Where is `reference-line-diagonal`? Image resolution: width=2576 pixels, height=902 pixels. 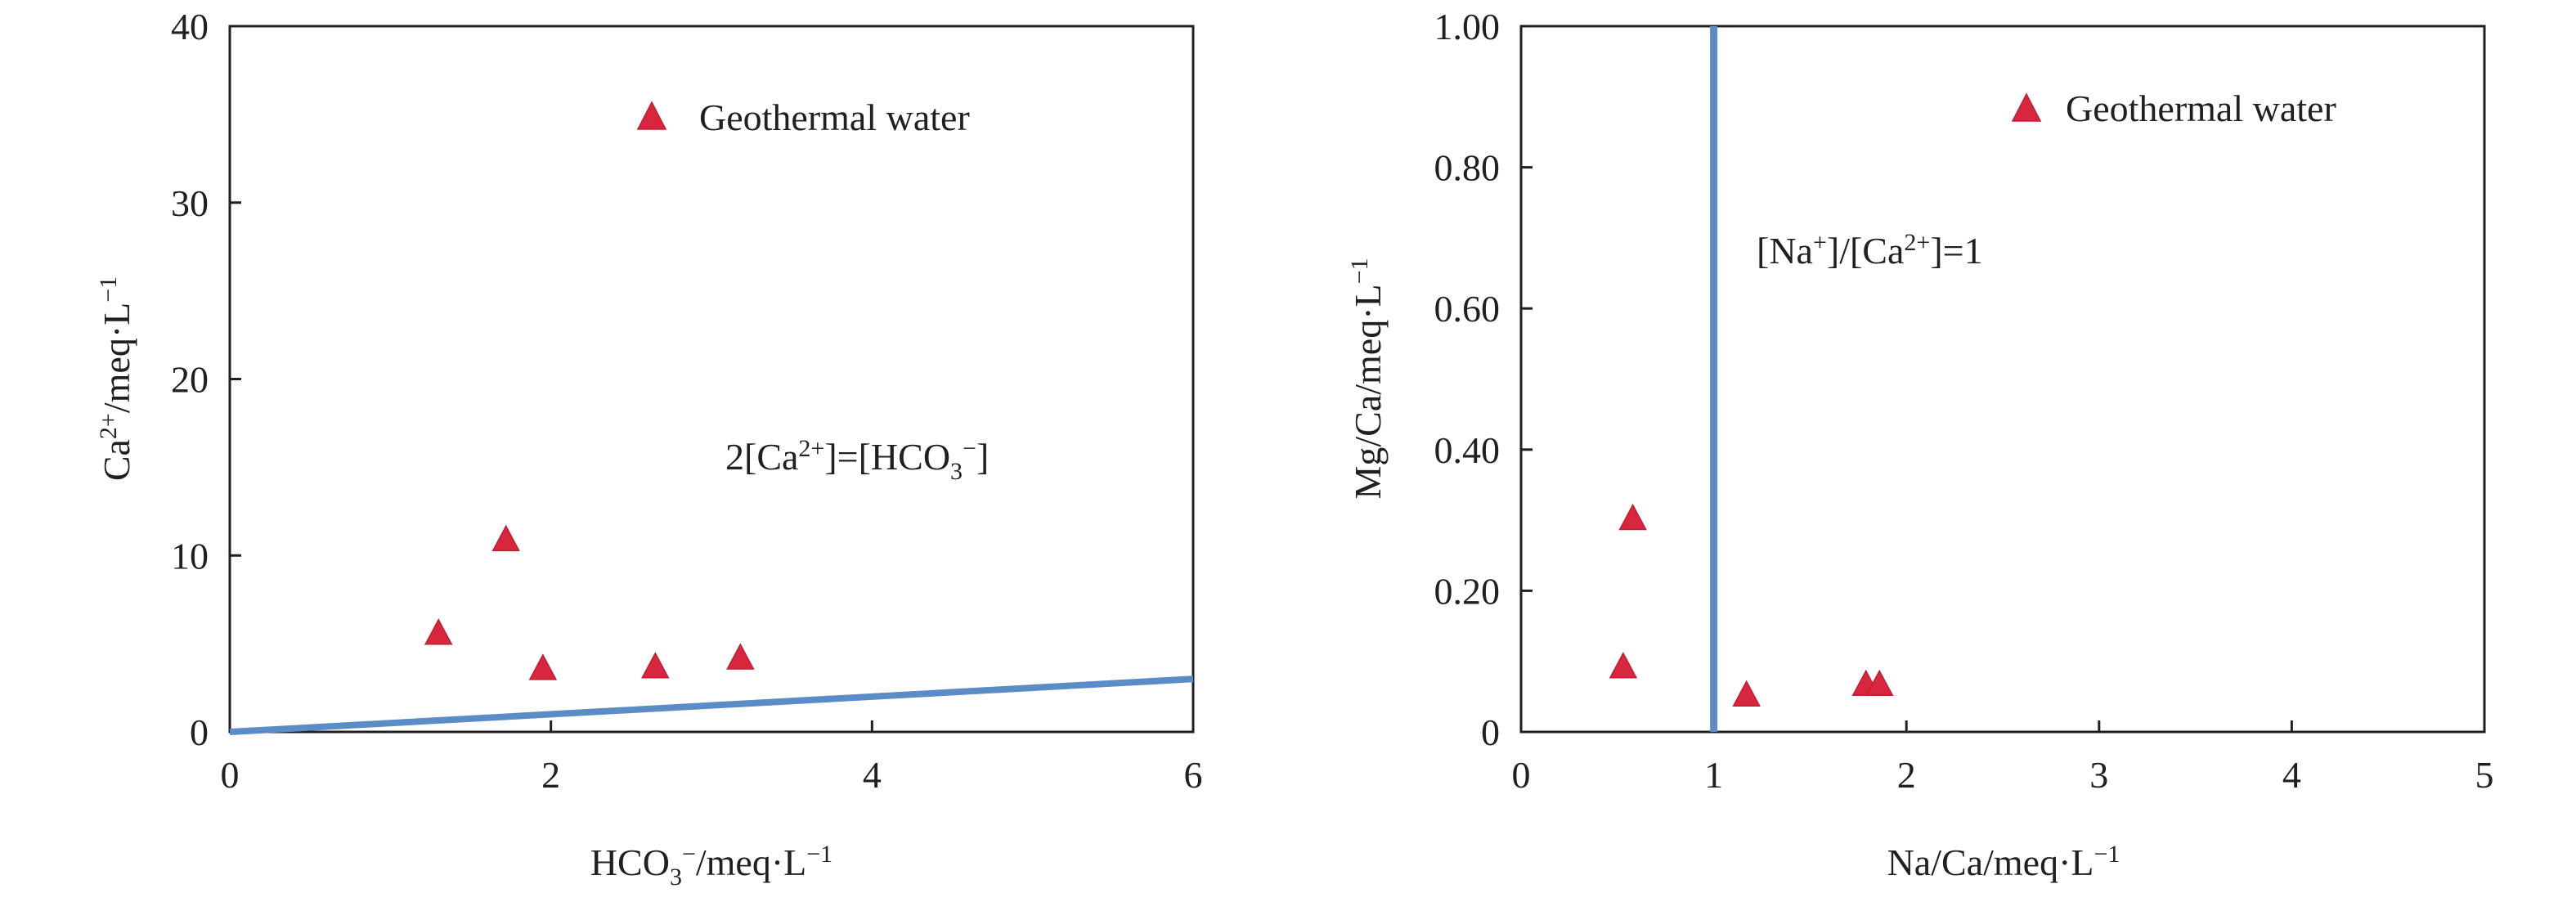 reference-line-diagonal is located at coordinates (712, 705).